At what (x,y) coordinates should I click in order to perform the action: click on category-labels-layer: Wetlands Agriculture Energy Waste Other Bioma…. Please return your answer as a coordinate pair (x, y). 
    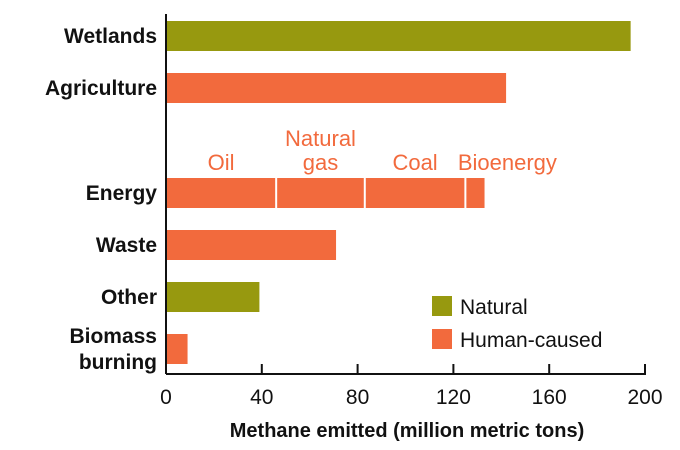
    Looking at the image, I should click on (101, 199).